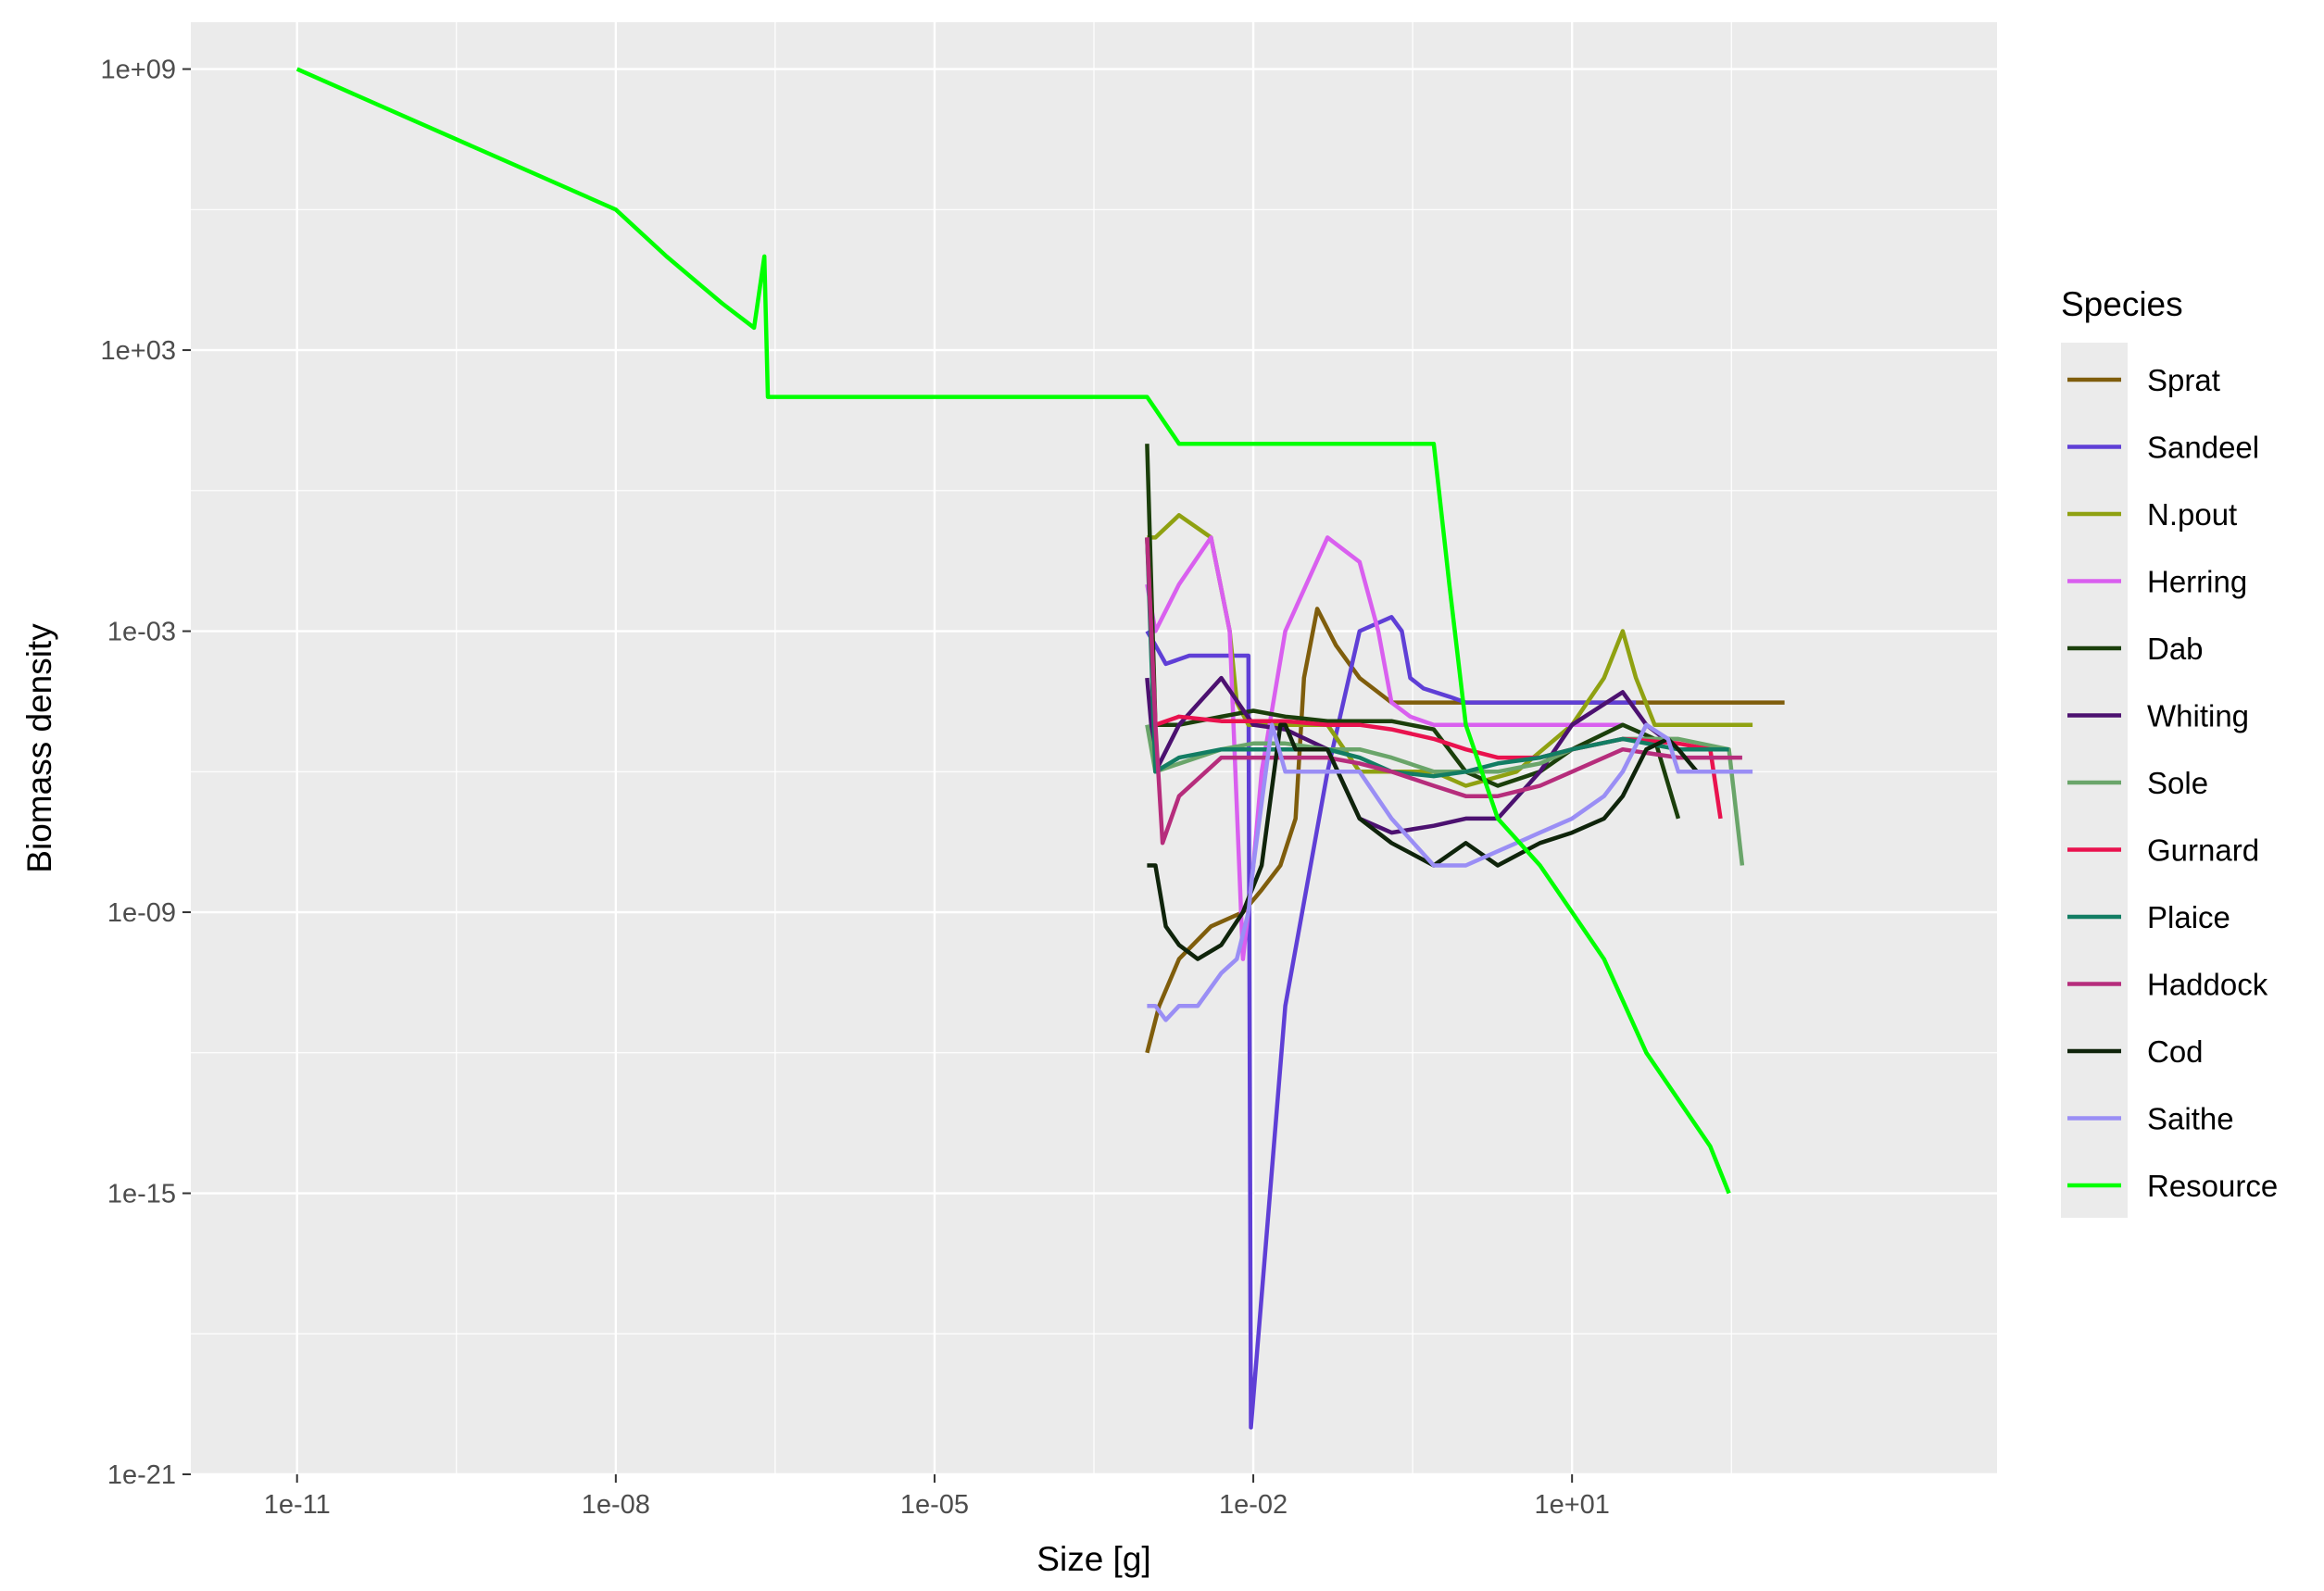  Describe the element at coordinates (2207, 985) in the screenshot. I see `legend-label-haddock: Haddock` at that location.